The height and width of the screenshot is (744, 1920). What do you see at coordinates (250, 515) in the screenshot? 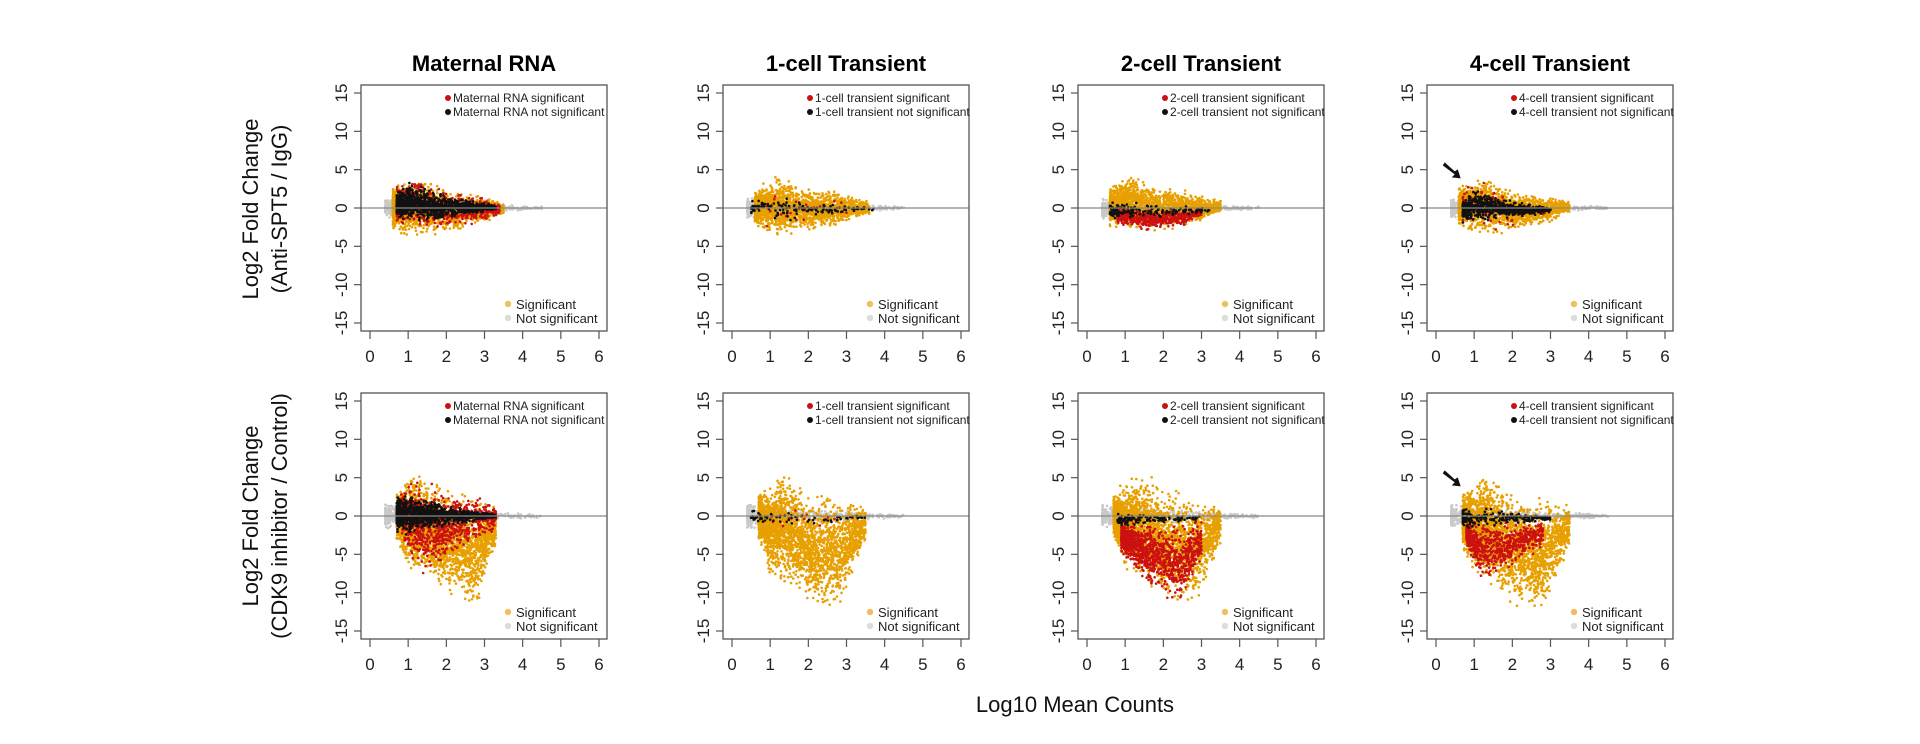
I see `y-label-line-1: Log2 Fold Change` at bounding box center [250, 515].